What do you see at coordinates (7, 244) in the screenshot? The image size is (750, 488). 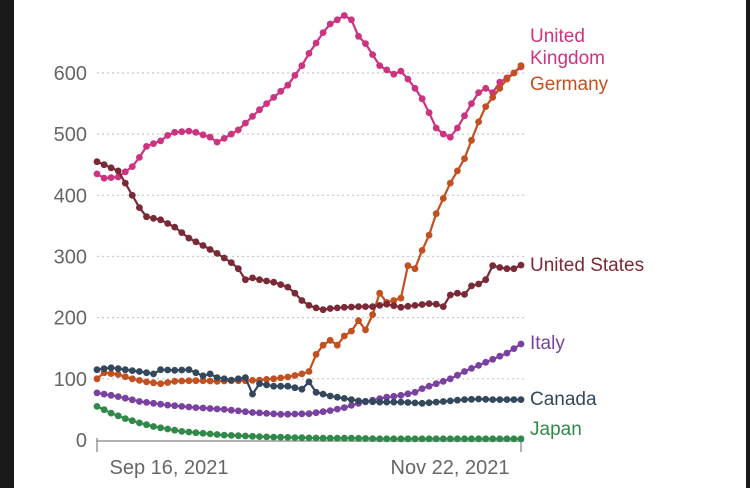 I see `left-frame-edge` at bounding box center [7, 244].